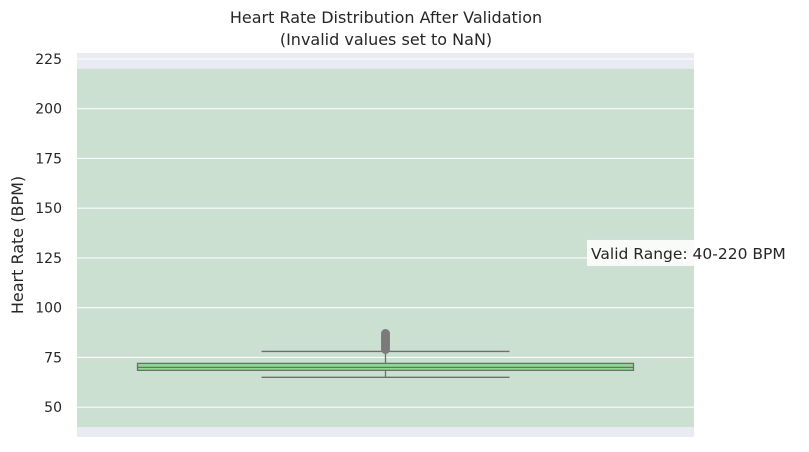  What do you see at coordinates (53, 358) in the screenshot?
I see `y-tick-label: 75` at bounding box center [53, 358].